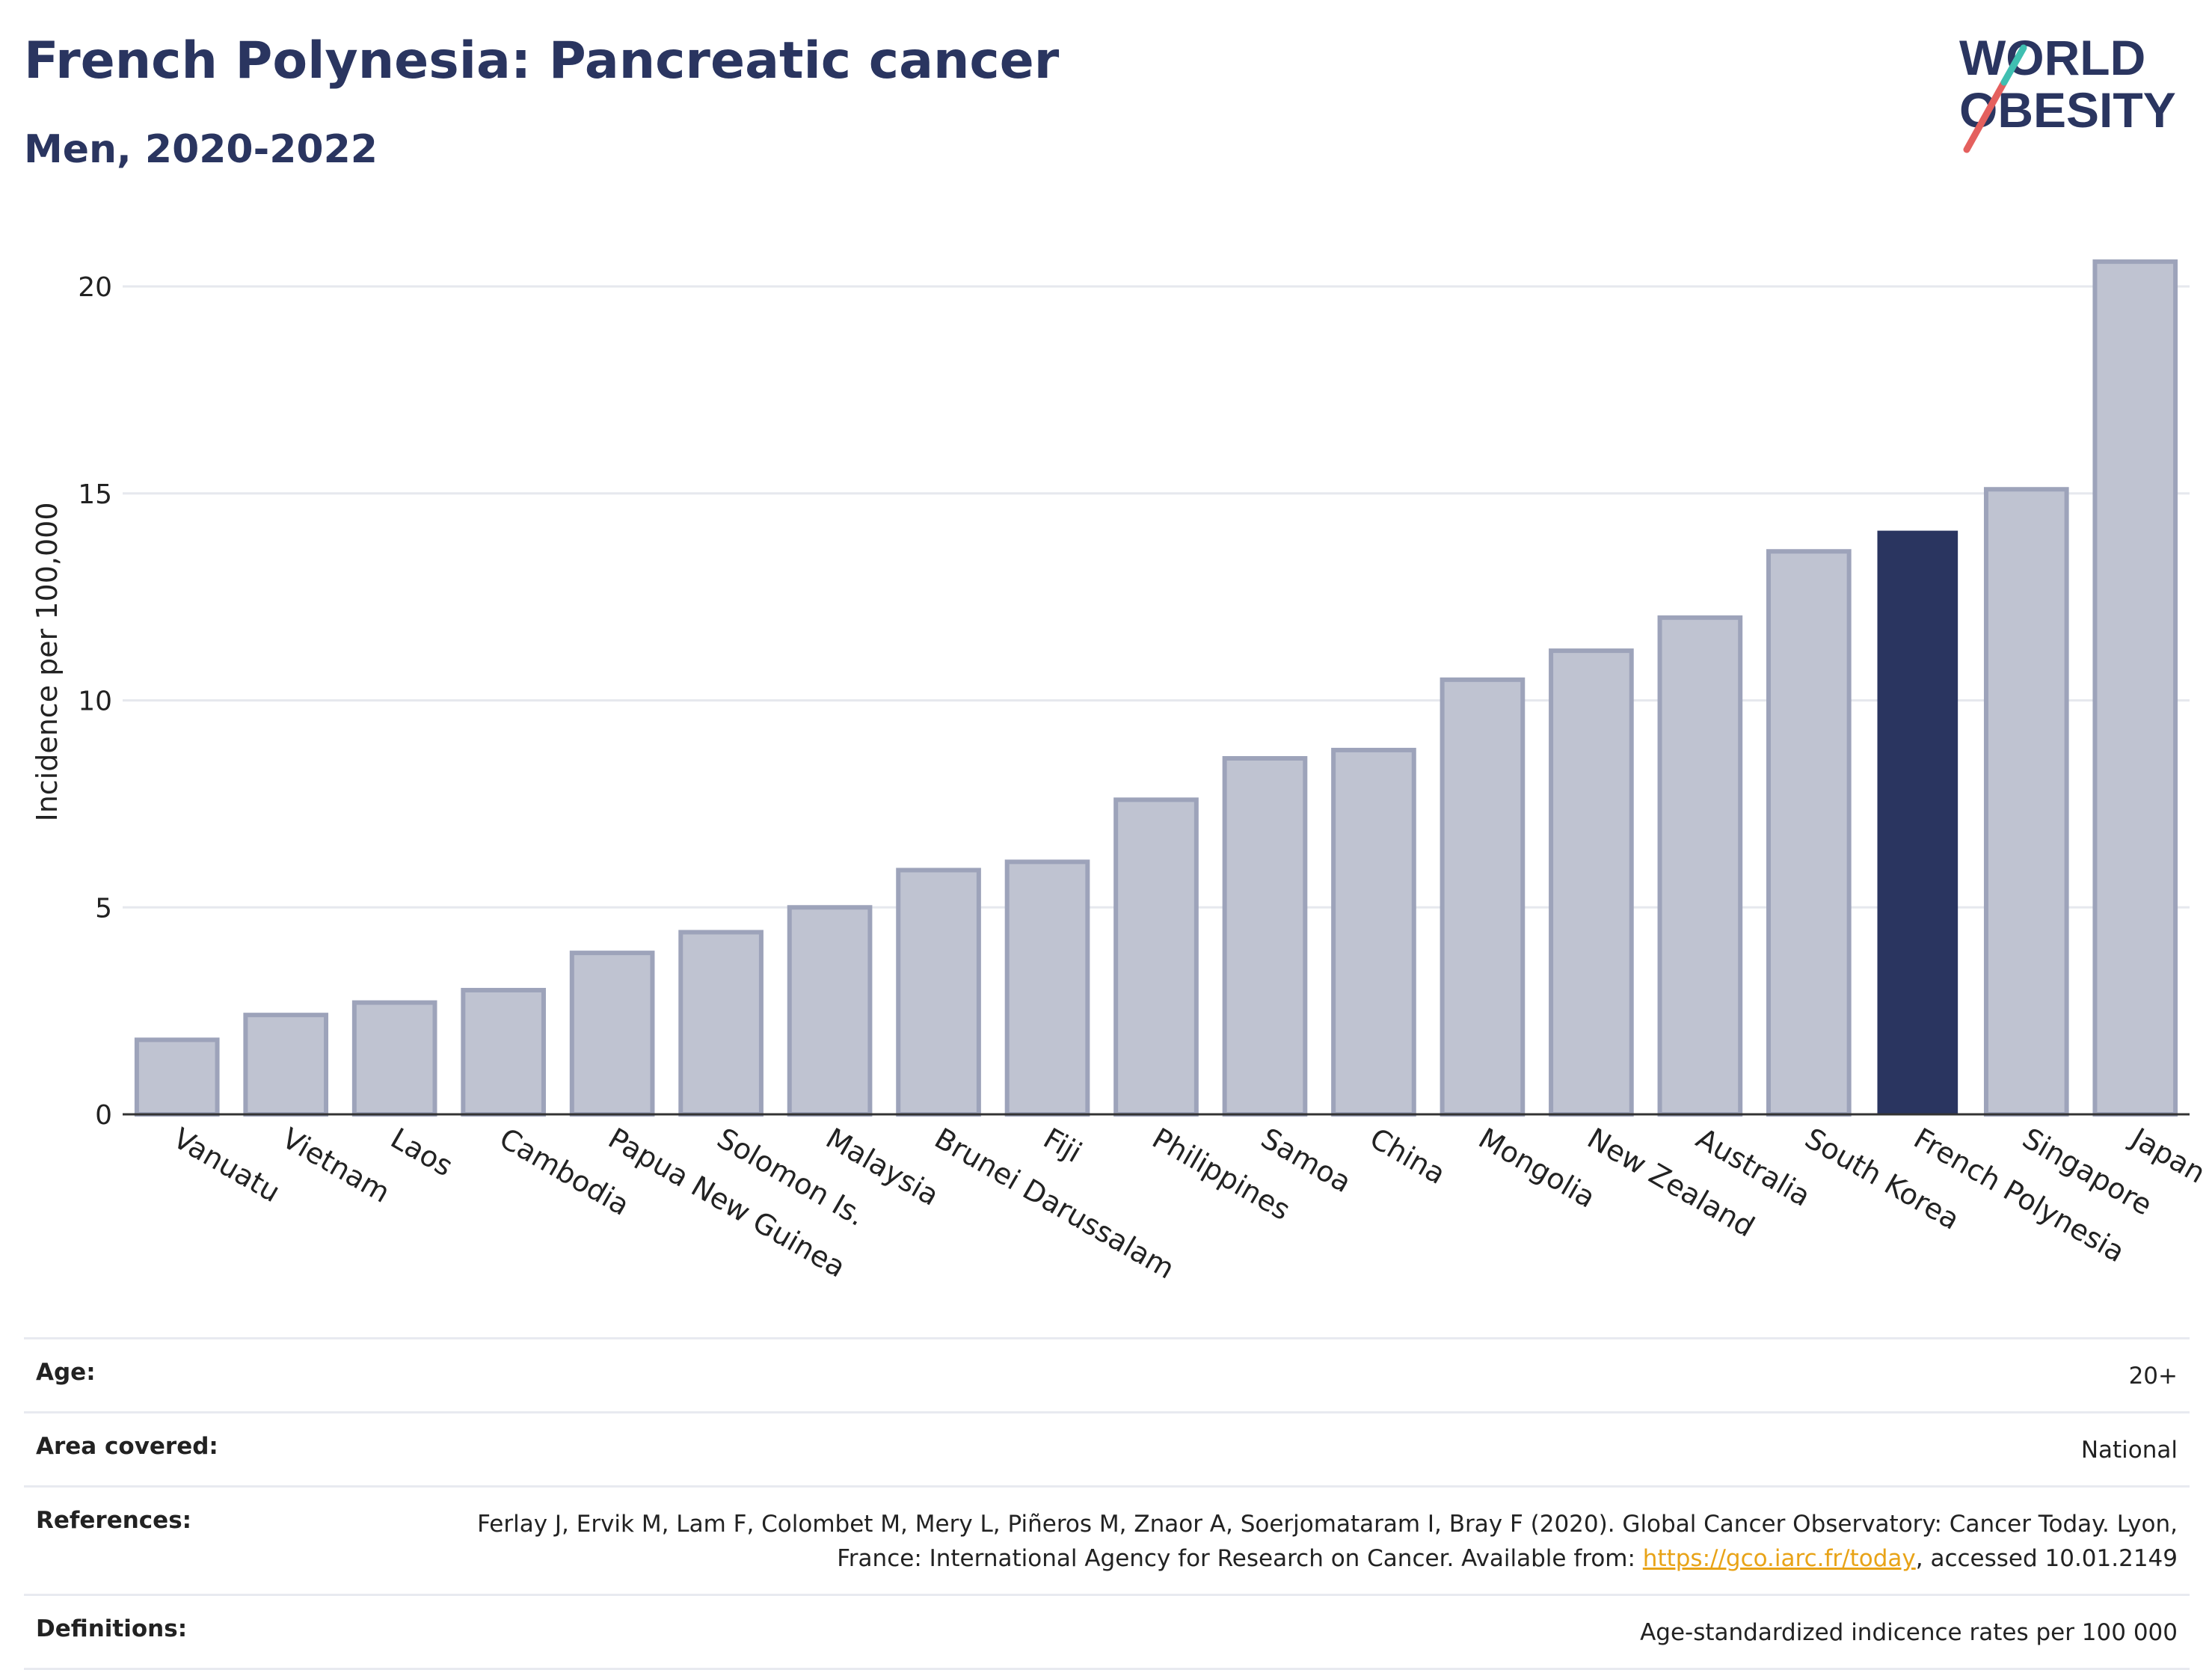 This screenshot has width=2212, height=1670. What do you see at coordinates (103, 908) in the screenshot?
I see `y-tick-label: 5` at bounding box center [103, 908].